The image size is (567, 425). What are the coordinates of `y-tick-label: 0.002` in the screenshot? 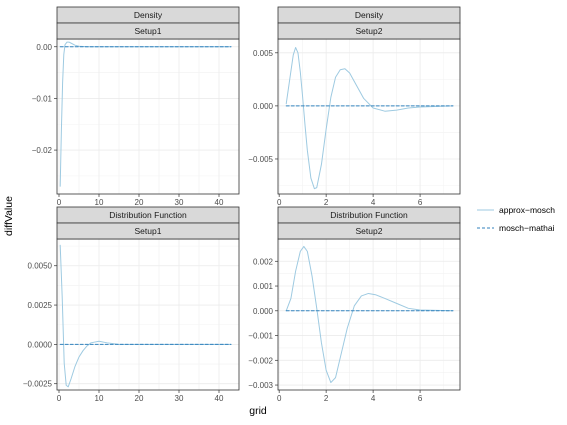 It's located at (263, 261).